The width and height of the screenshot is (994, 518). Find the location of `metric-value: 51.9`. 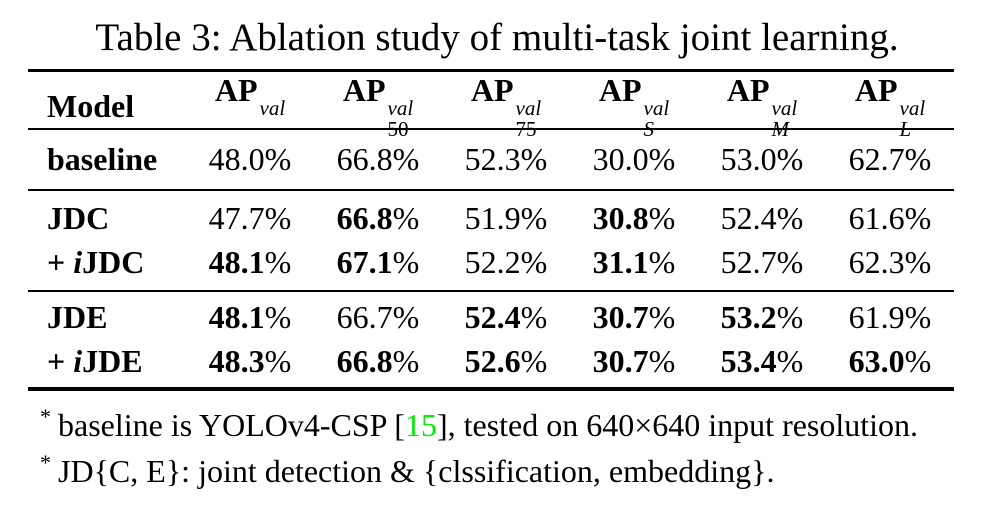

metric-value: 51.9 is located at coordinates (492, 218).